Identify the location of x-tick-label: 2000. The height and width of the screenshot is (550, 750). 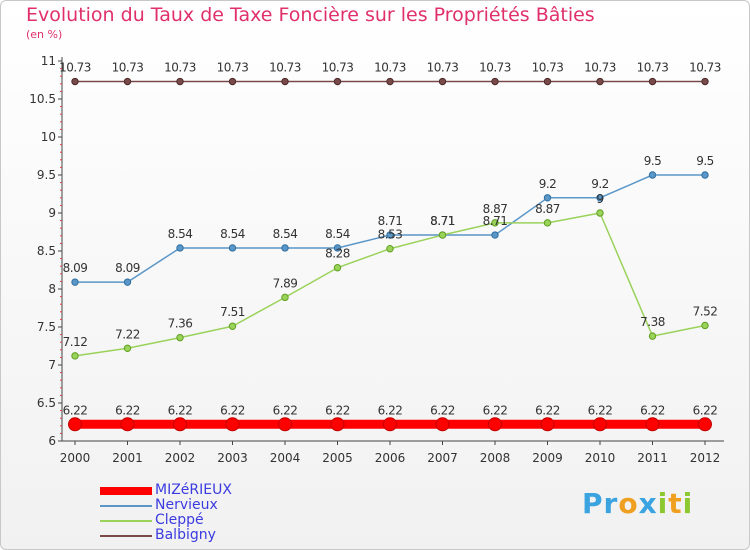
(75, 458).